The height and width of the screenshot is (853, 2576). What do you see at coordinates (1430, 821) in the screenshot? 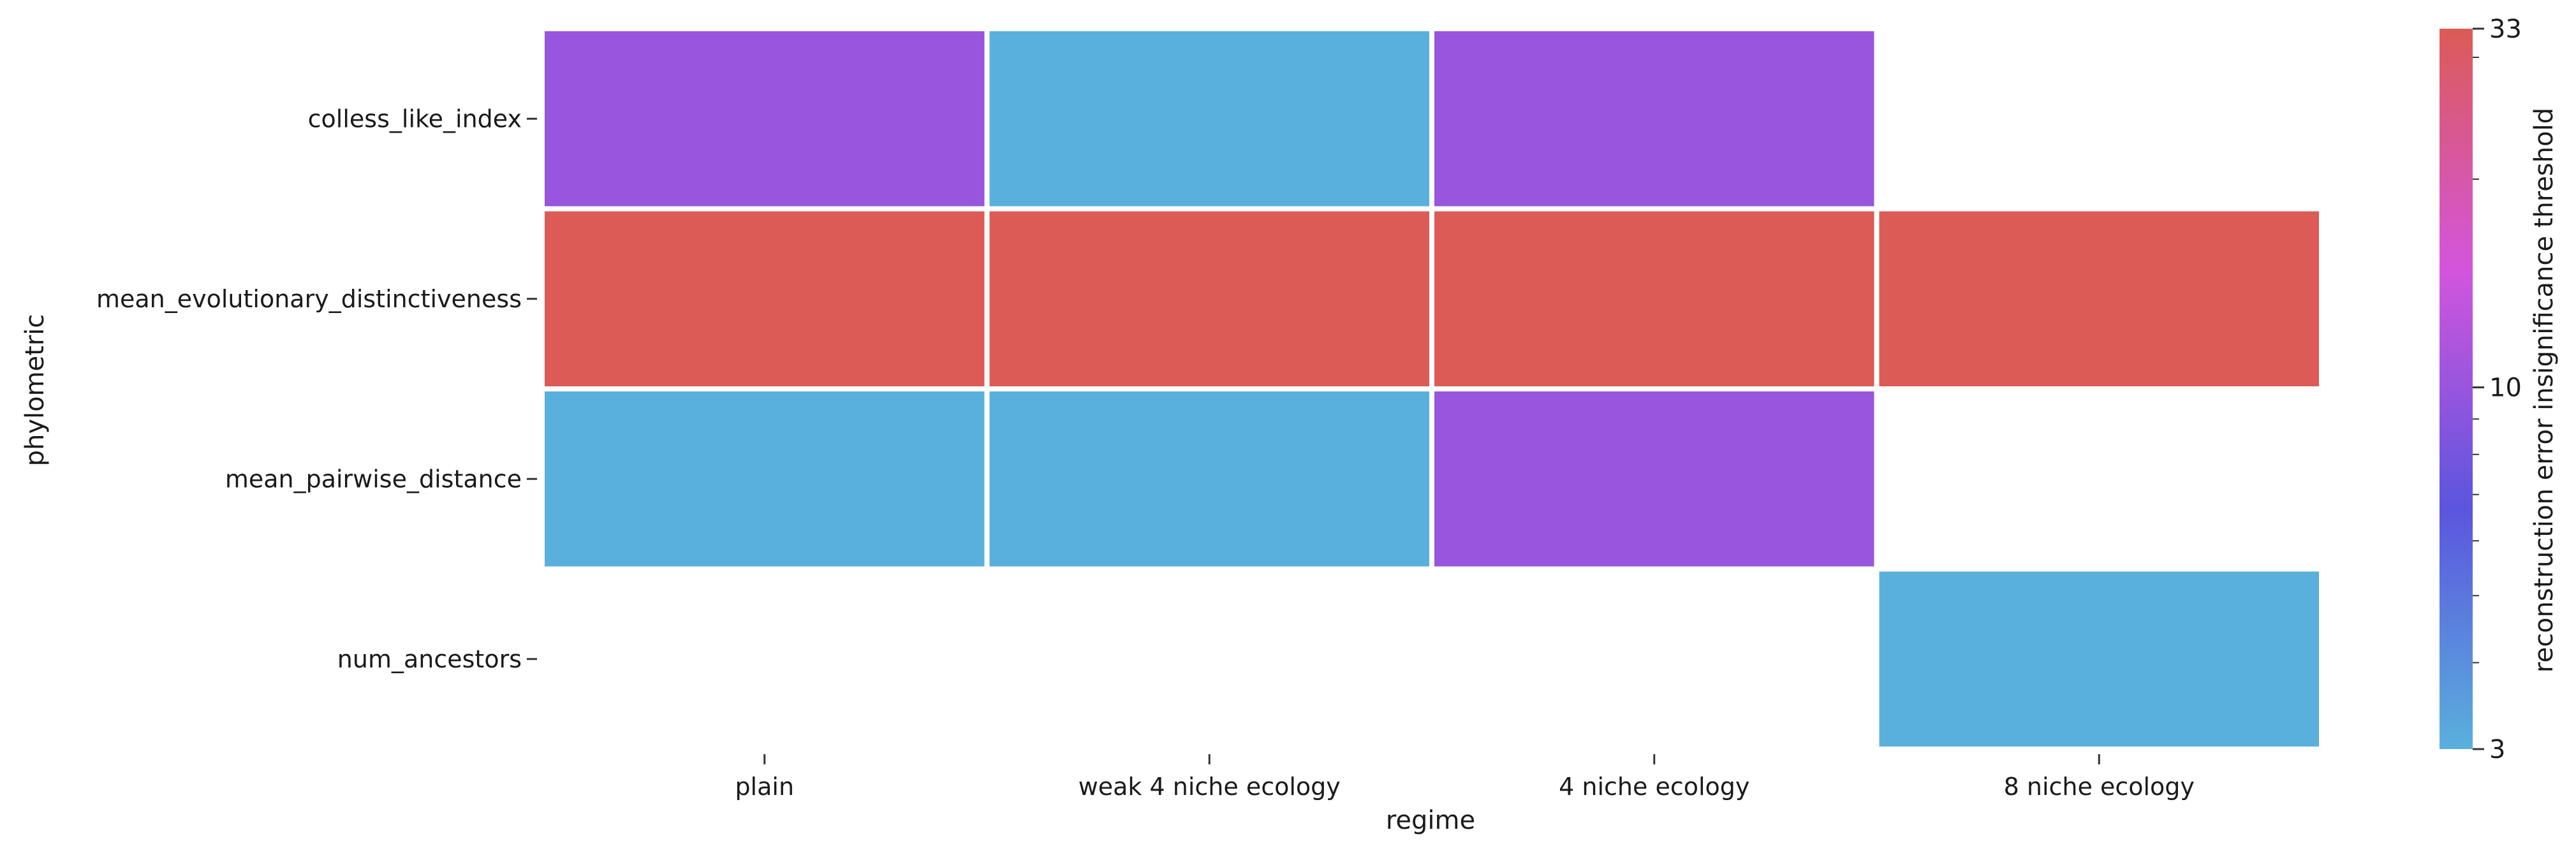
I see `x-axis-label: regime` at bounding box center [1430, 821].